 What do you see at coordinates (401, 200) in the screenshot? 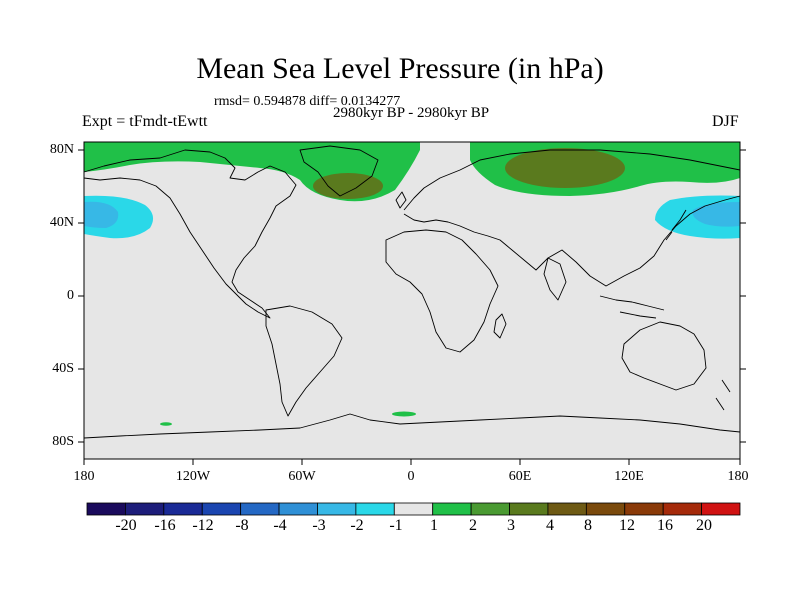
I see `coast-british-isles` at bounding box center [401, 200].